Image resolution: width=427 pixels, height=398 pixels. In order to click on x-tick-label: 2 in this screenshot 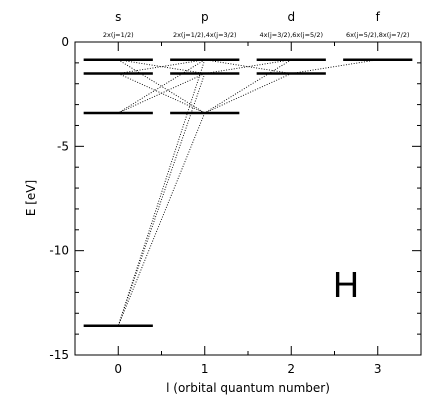, I will do `click(291, 369)`.